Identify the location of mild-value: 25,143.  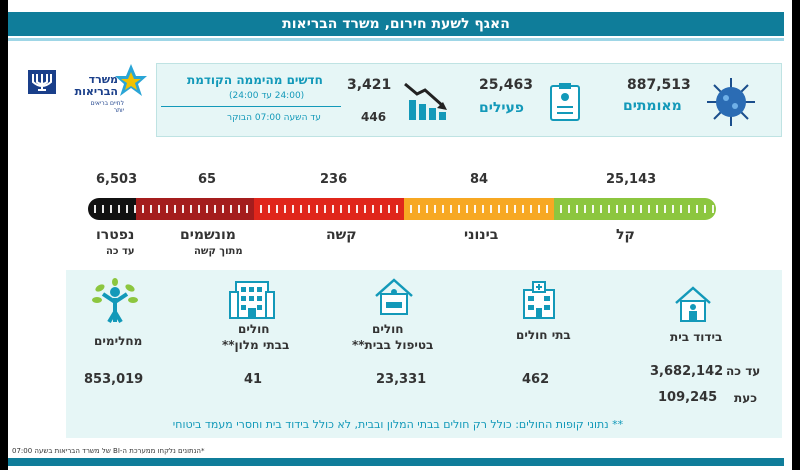
(631, 179).